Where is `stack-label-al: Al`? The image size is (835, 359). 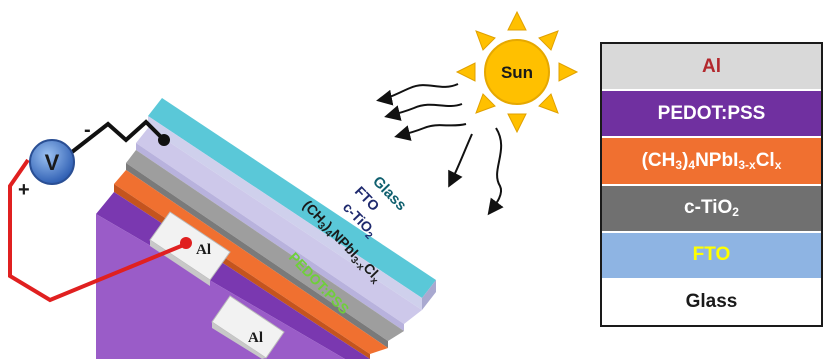
stack-label-al: Al is located at coordinates (711, 66).